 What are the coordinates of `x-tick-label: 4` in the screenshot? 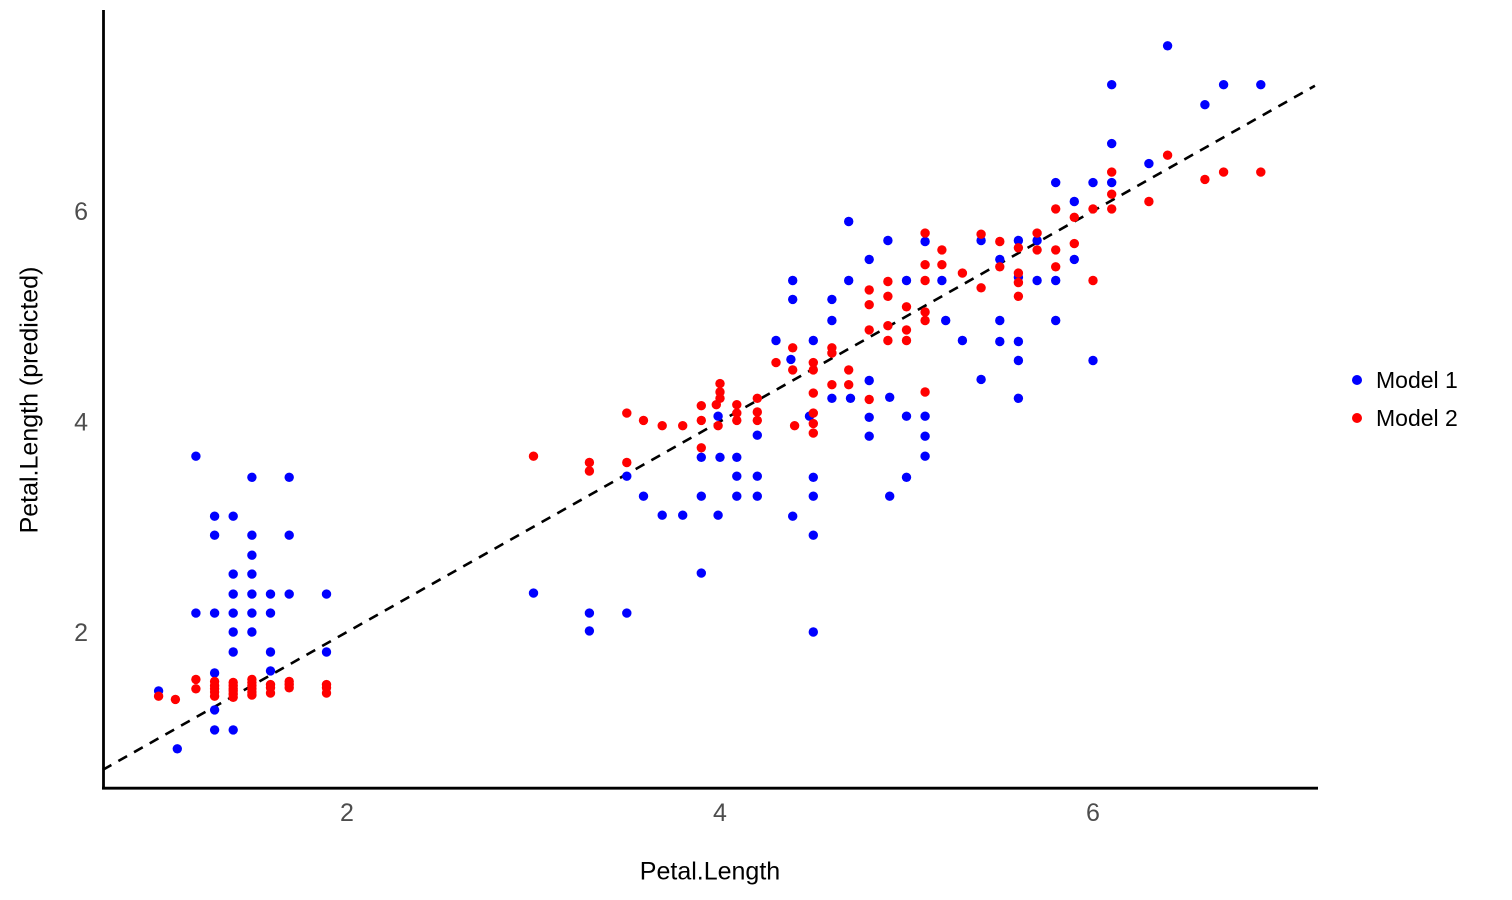 It's located at (720, 813).